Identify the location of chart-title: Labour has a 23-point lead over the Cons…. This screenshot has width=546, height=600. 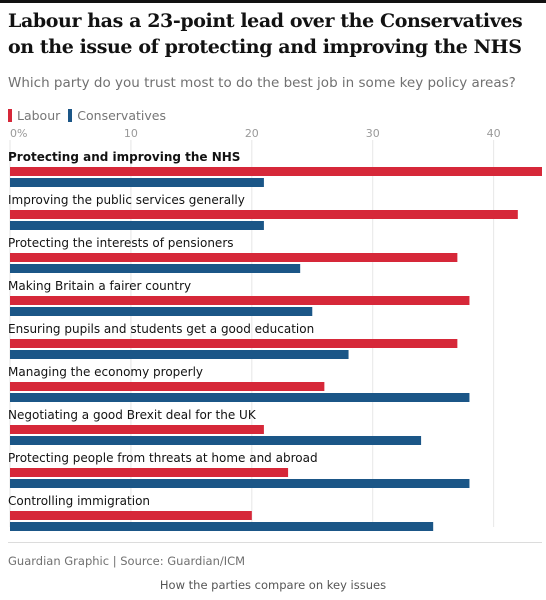
(265, 34).